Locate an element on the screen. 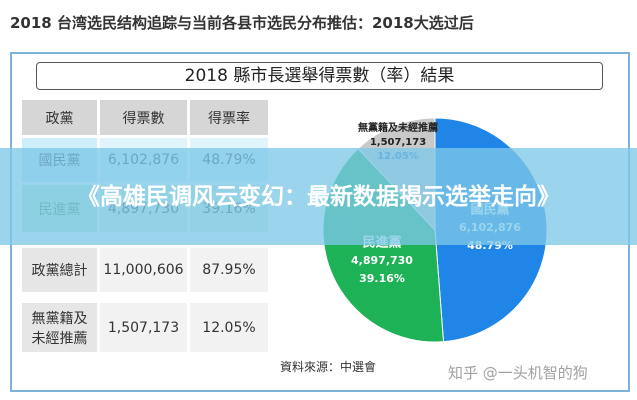 Image resolution: width=637 pixels, height=400 pixels. slice-votes: 4,897,730 is located at coordinates (382, 260).